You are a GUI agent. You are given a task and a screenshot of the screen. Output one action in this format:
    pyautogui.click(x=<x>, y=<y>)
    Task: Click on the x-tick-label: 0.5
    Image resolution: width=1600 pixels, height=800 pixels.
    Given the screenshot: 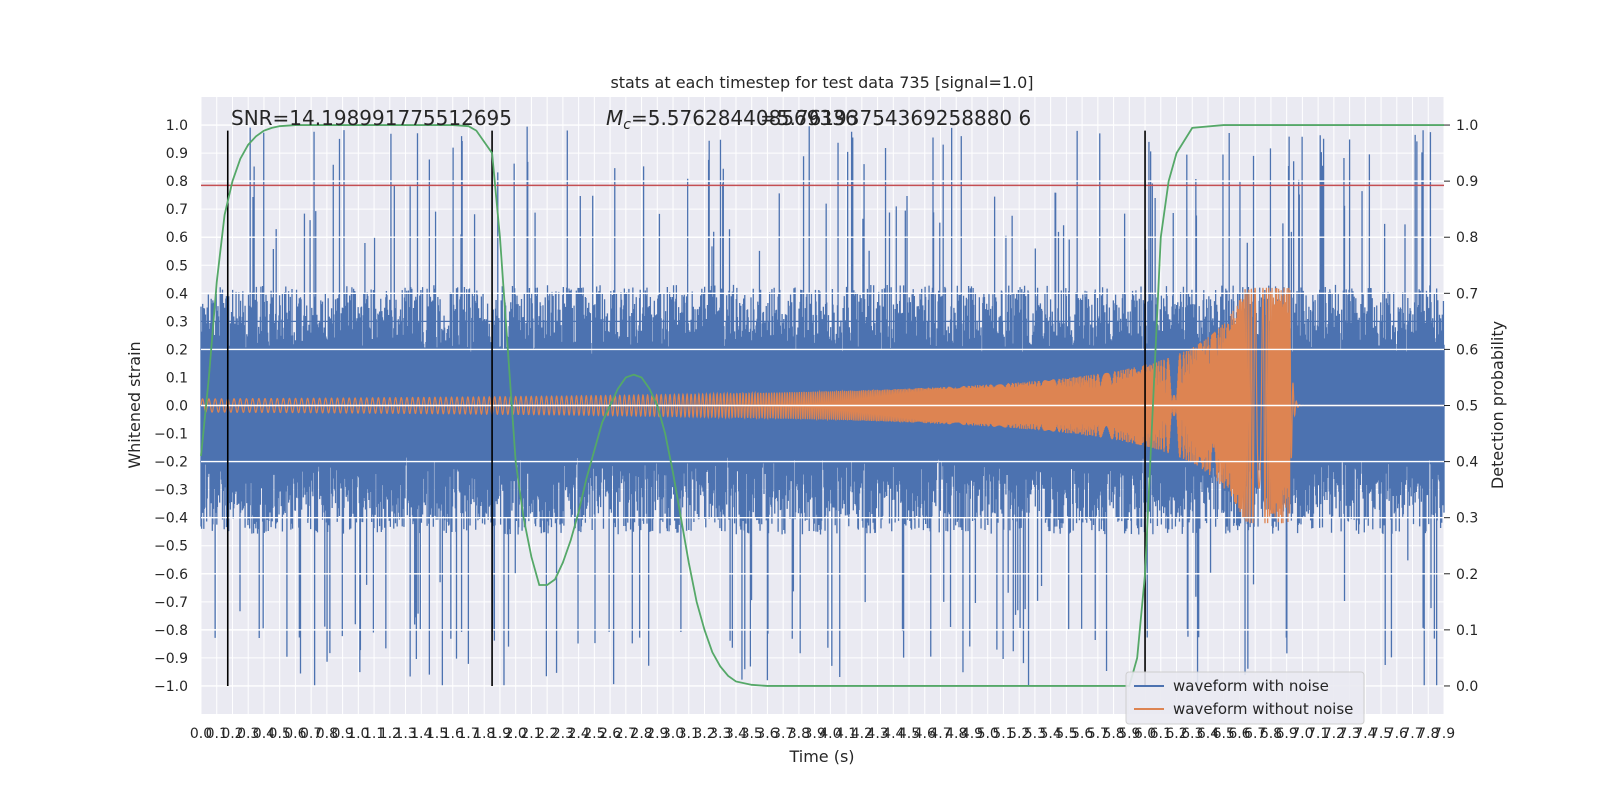 What is the action you would take?
    pyautogui.click(x=280, y=734)
    